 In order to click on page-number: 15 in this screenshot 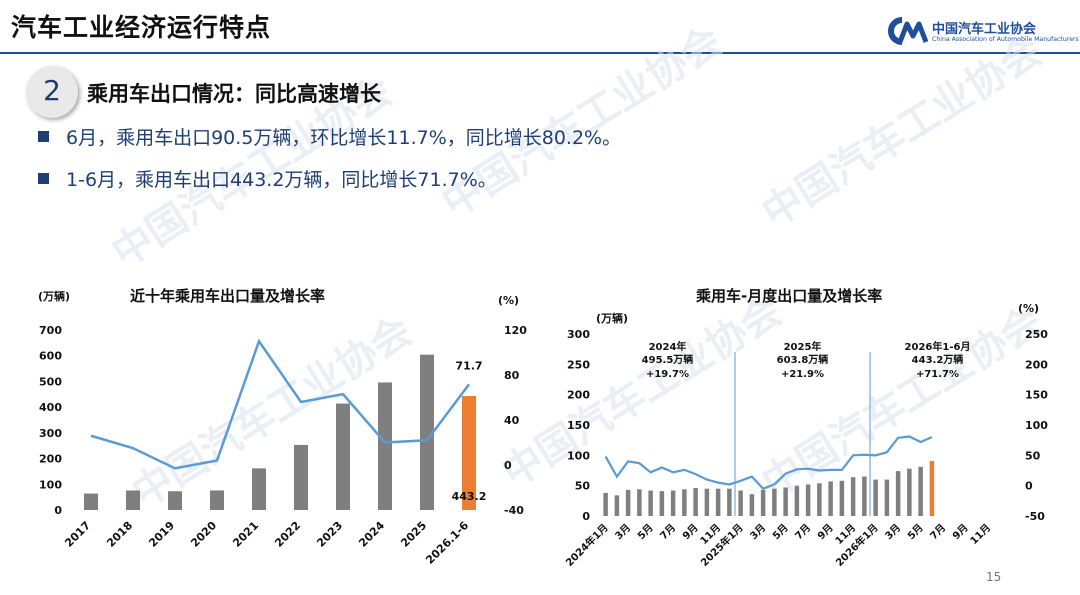, I will do `click(994, 577)`.